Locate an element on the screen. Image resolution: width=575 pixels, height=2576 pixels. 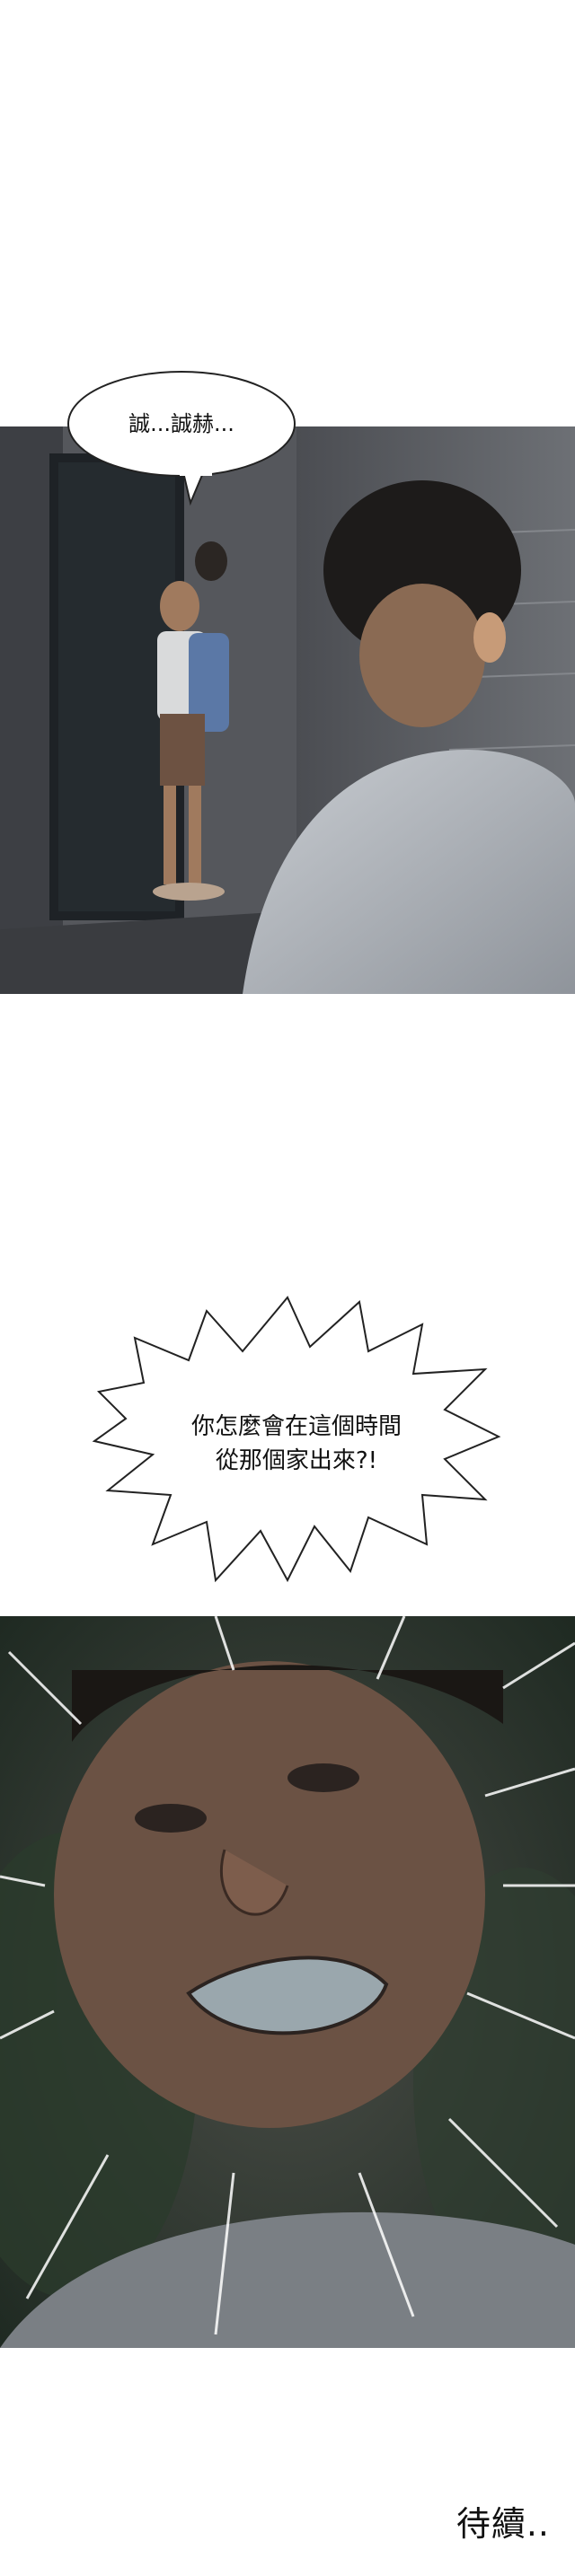
speech-bubble-2: 你怎麼會在這個時間 從那個家出來?! is located at coordinates (296, 1446).